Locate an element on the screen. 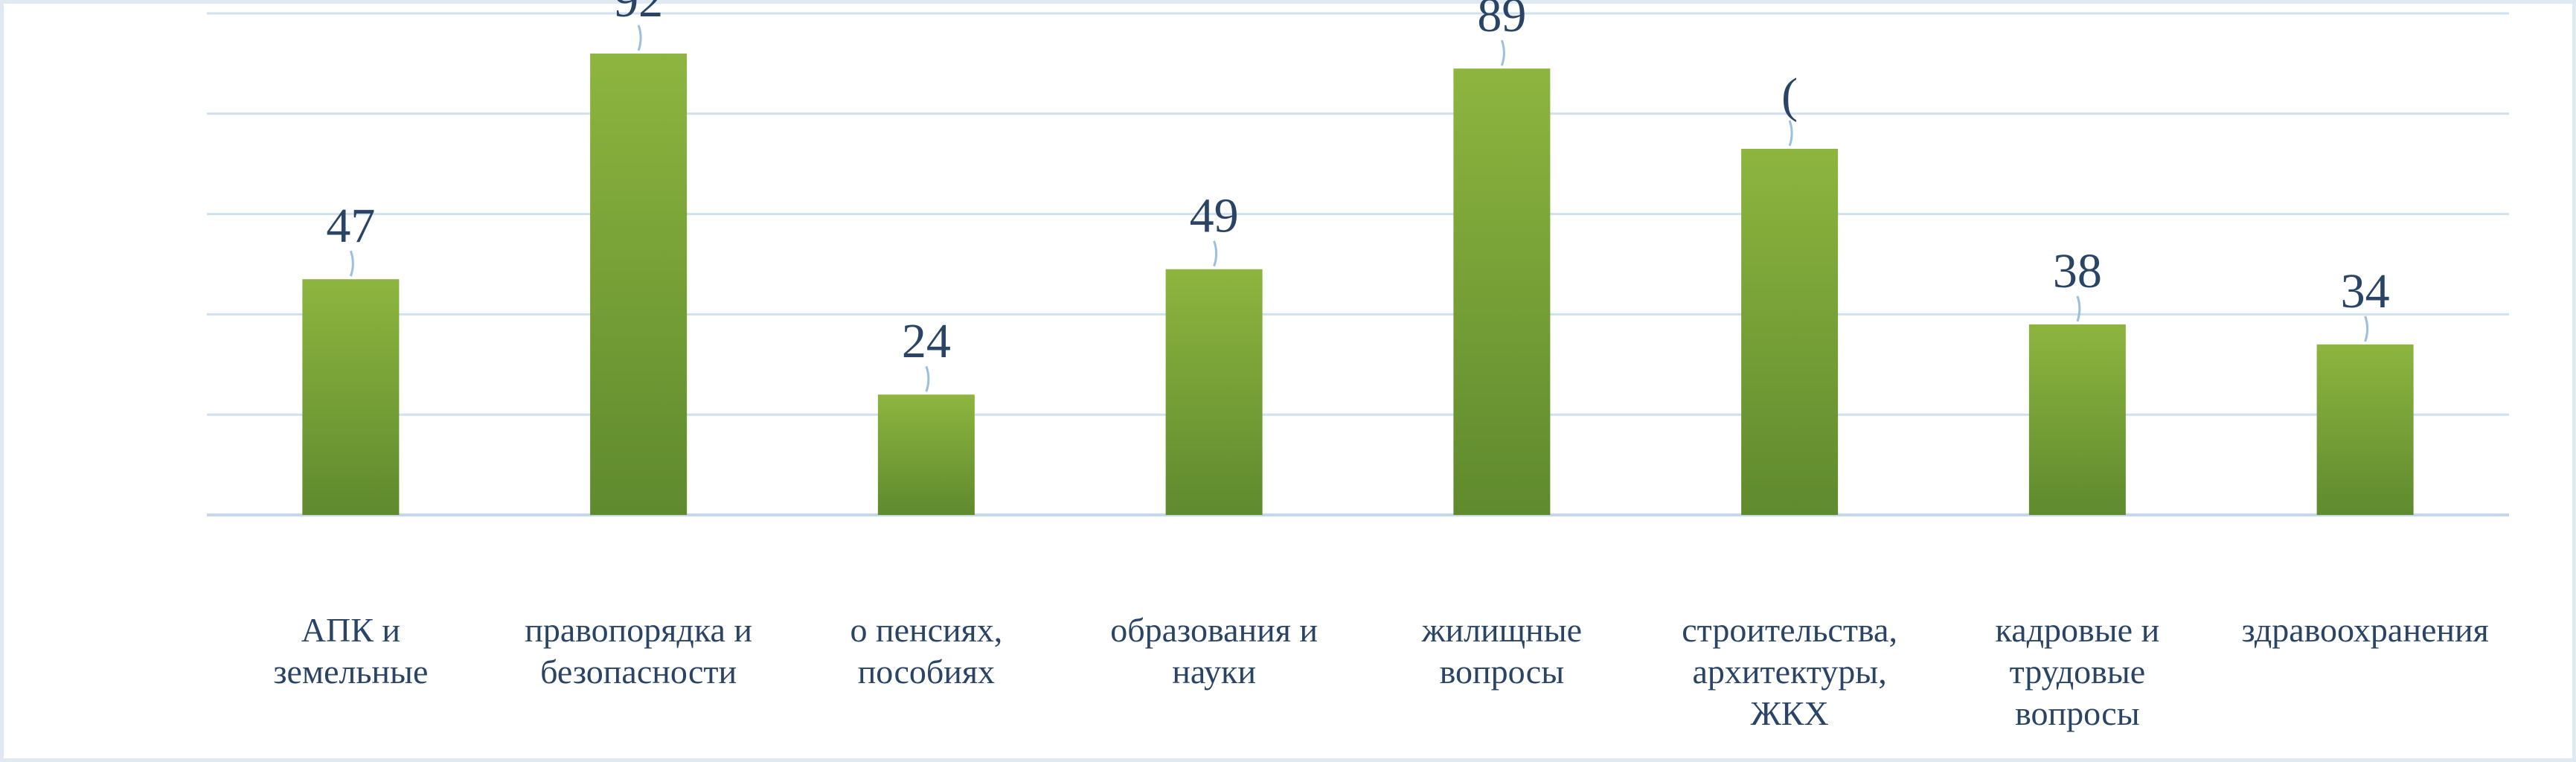 Image resolution: width=2576 pixels, height=762 pixels. category-label: АПК и земельные is located at coordinates (351, 651).